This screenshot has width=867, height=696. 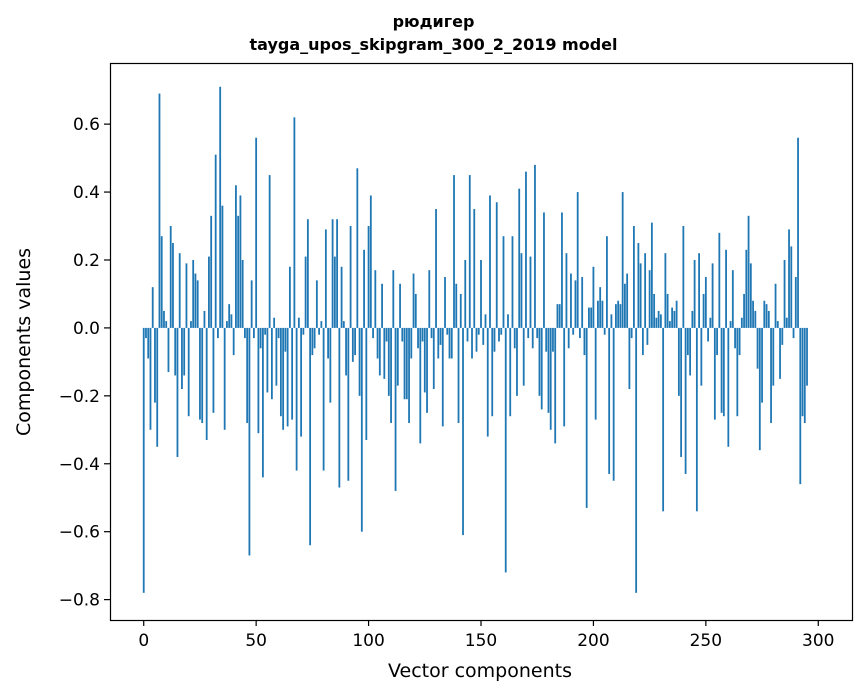 I want to click on x-tick-label: 250, so click(x=706, y=641).